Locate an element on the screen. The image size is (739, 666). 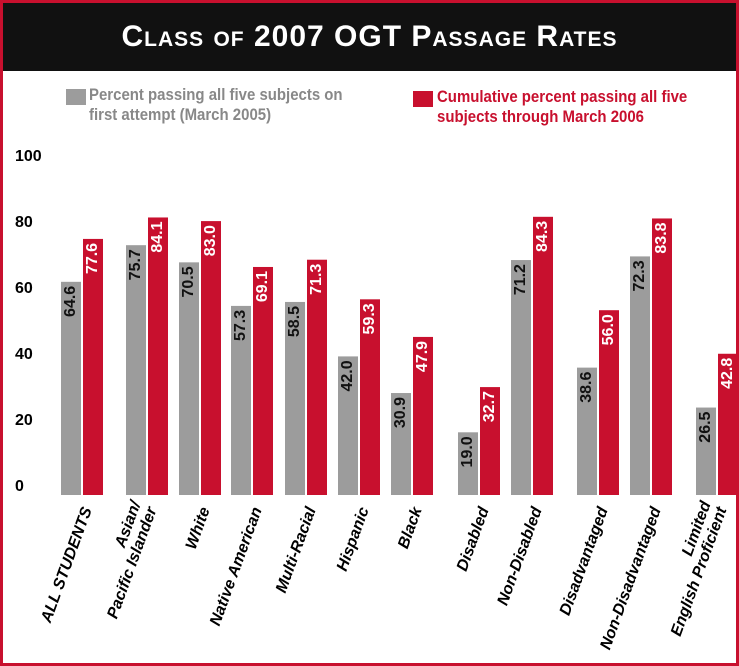
y-tick-label: 20 is located at coordinates (24, 420).